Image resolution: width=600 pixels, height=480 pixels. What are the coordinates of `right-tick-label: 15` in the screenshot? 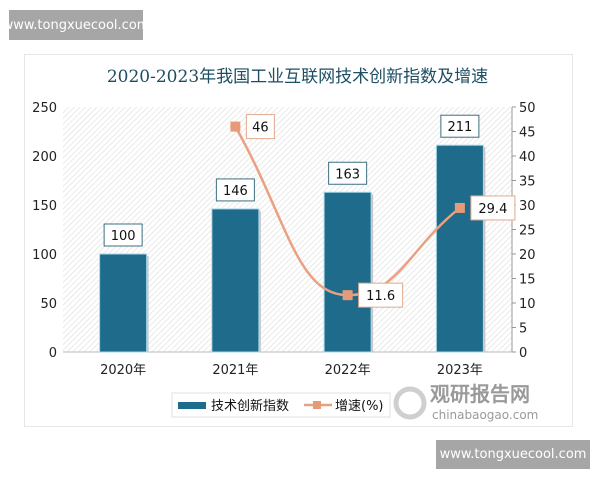 It's located at (527, 280).